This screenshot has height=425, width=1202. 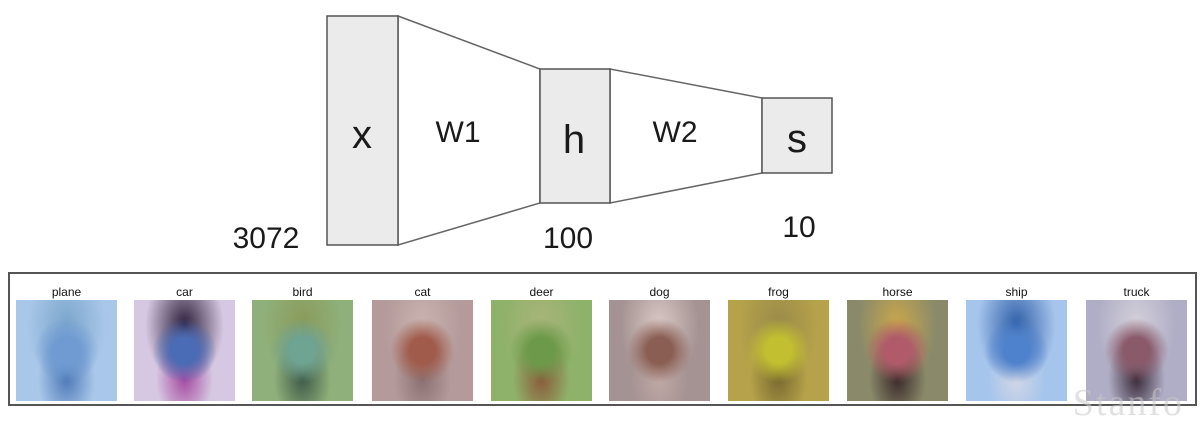 What do you see at coordinates (675, 132) in the screenshot?
I see `w2-label: W2` at bounding box center [675, 132].